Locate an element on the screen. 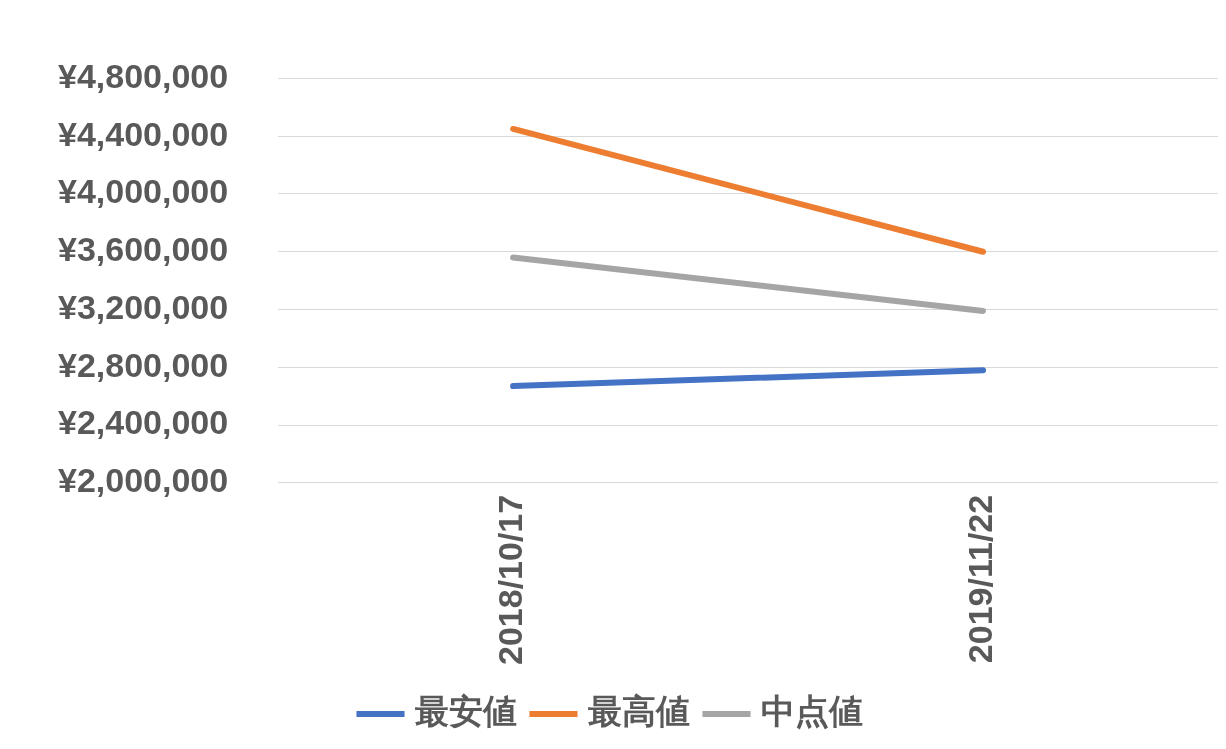 The width and height of the screenshot is (1226, 749). y-tick-label: ¥3,600,000 is located at coordinates (143, 249).